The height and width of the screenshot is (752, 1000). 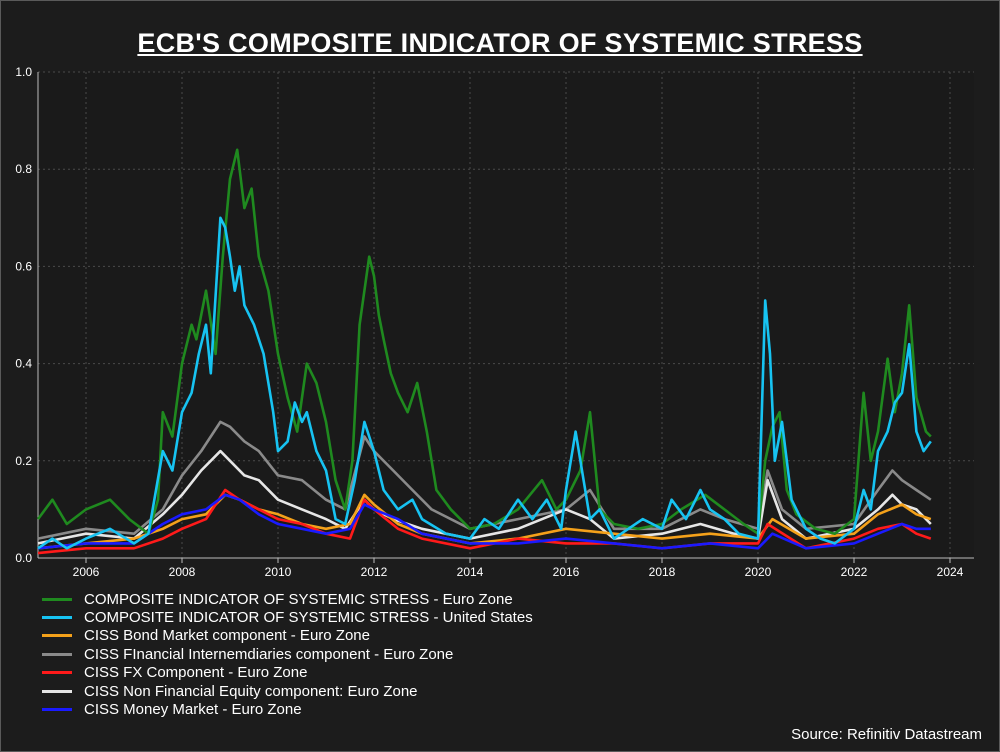 What do you see at coordinates (374, 572) in the screenshot?
I see `x-tick-label: 2012` at bounding box center [374, 572].